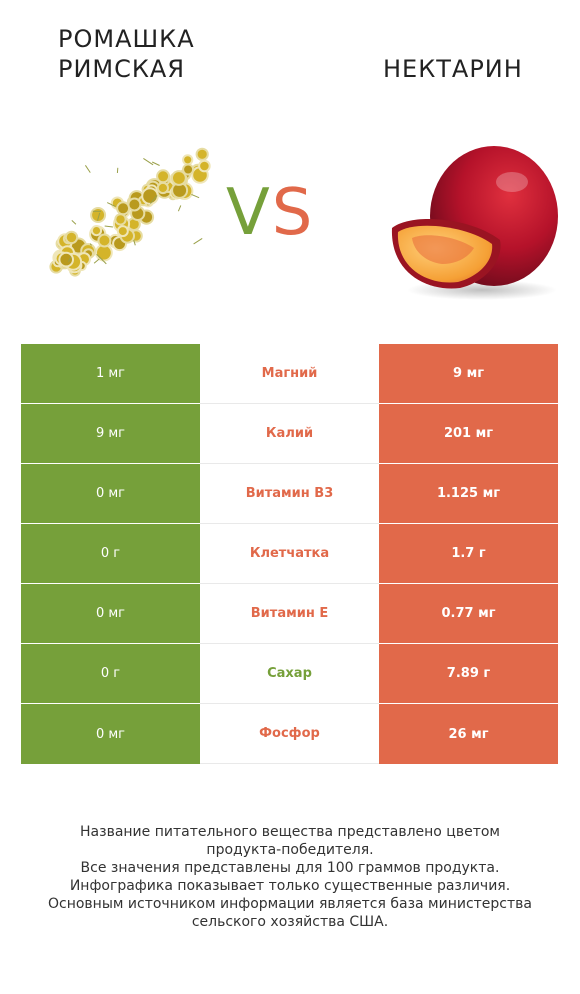 The image size is (580, 994). What do you see at coordinates (158, 54) in the screenshot?
I see `left-food-title: Ромашка римская` at bounding box center [158, 54].